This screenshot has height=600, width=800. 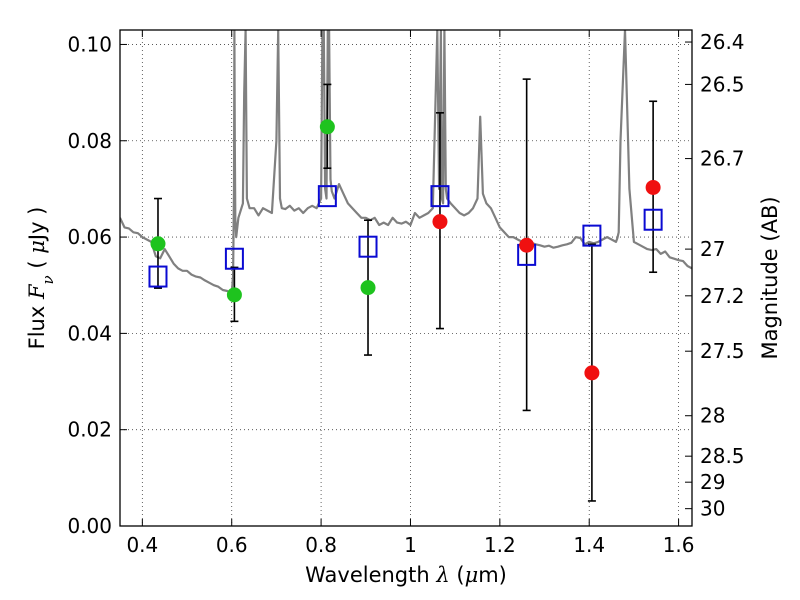 I want to click on magnitude-tick-label: 28.5, so click(x=722, y=456).